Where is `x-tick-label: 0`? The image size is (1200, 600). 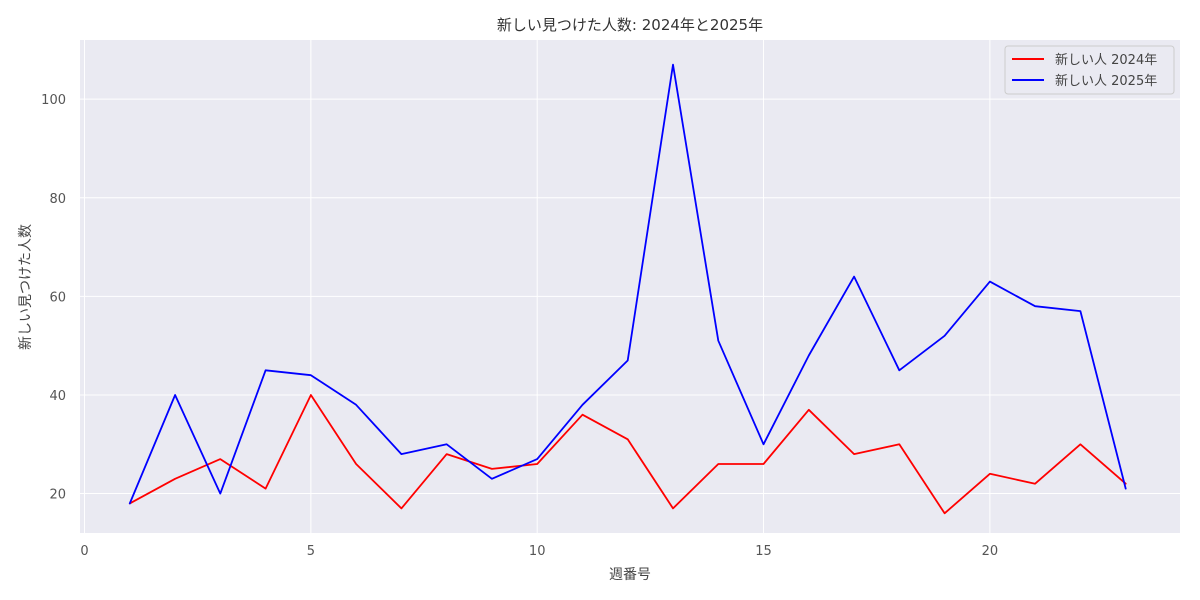
x-tick-label: 0 is located at coordinates (84, 551).